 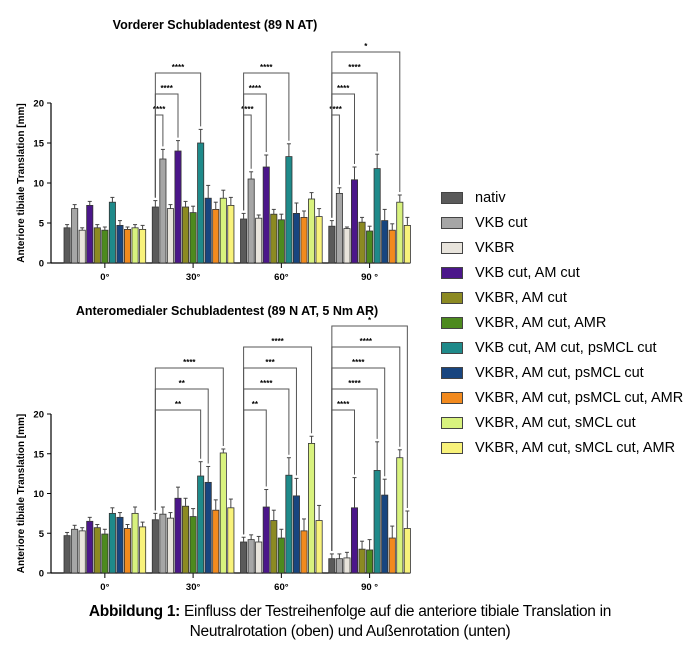 I want to click on legend-label: nativ, so click(x=490, y=197).